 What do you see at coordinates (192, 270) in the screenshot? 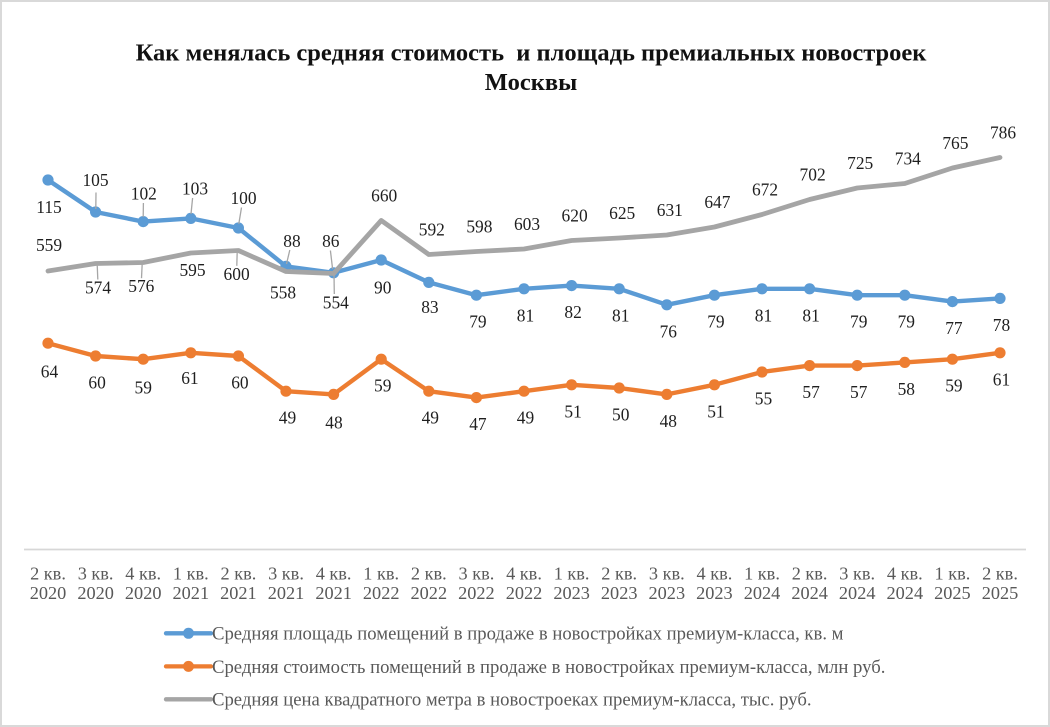
I see `svg-text: 595` at bounding box center [192, 270].